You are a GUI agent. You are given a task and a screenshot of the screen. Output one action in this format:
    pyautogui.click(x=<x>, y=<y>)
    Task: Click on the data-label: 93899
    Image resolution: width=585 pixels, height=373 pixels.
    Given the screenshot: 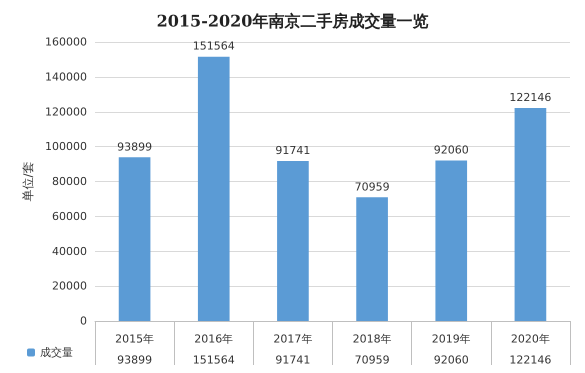 What is the action you would take?
    pyautogui.click(x=134, y=147)
    